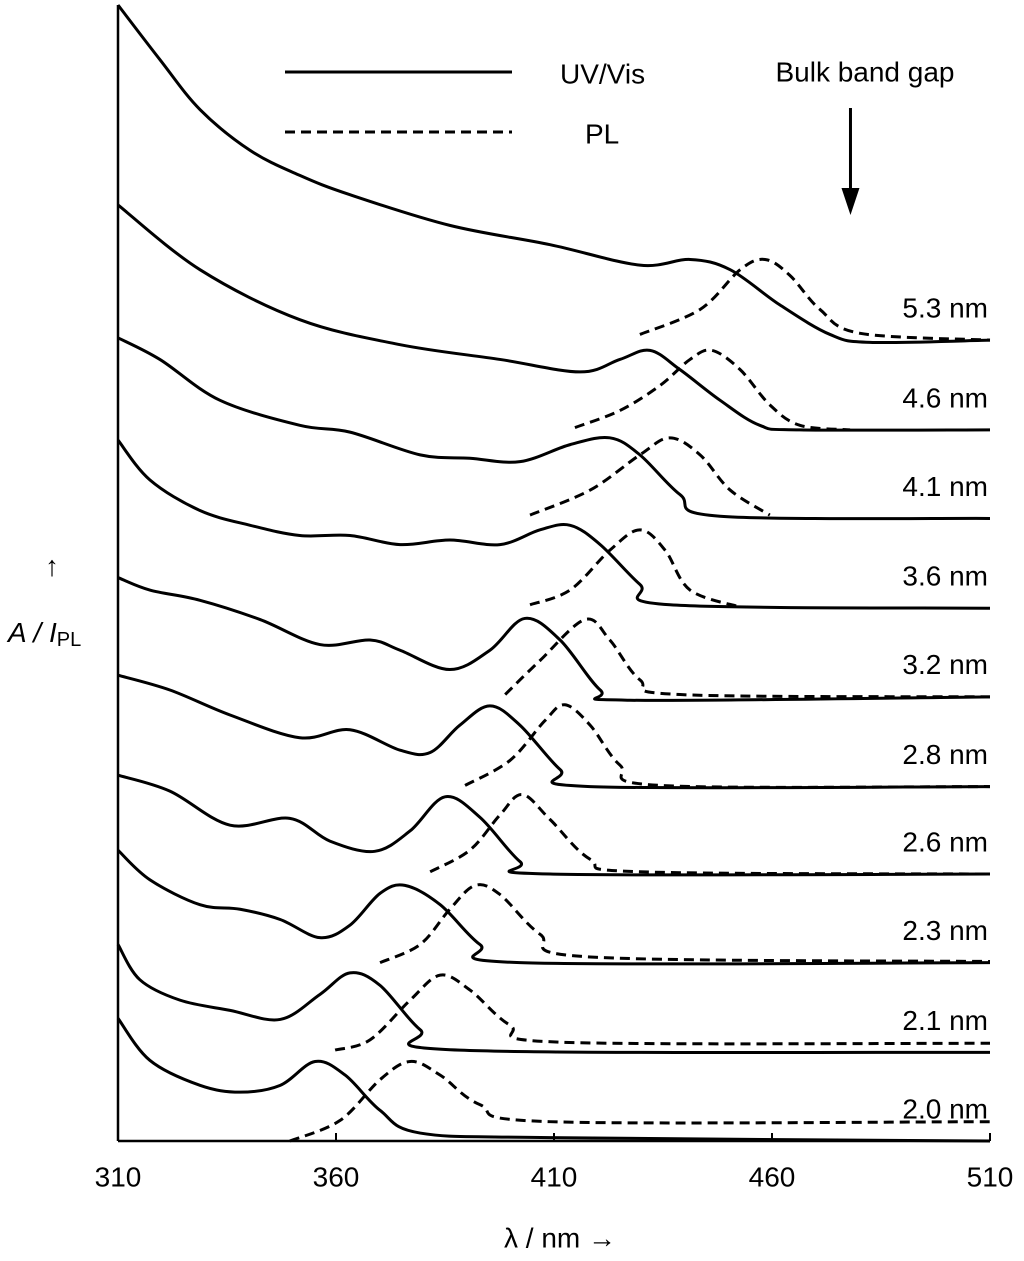  I want to click on annotation-label: Bulk band gap, so click(864, 71).